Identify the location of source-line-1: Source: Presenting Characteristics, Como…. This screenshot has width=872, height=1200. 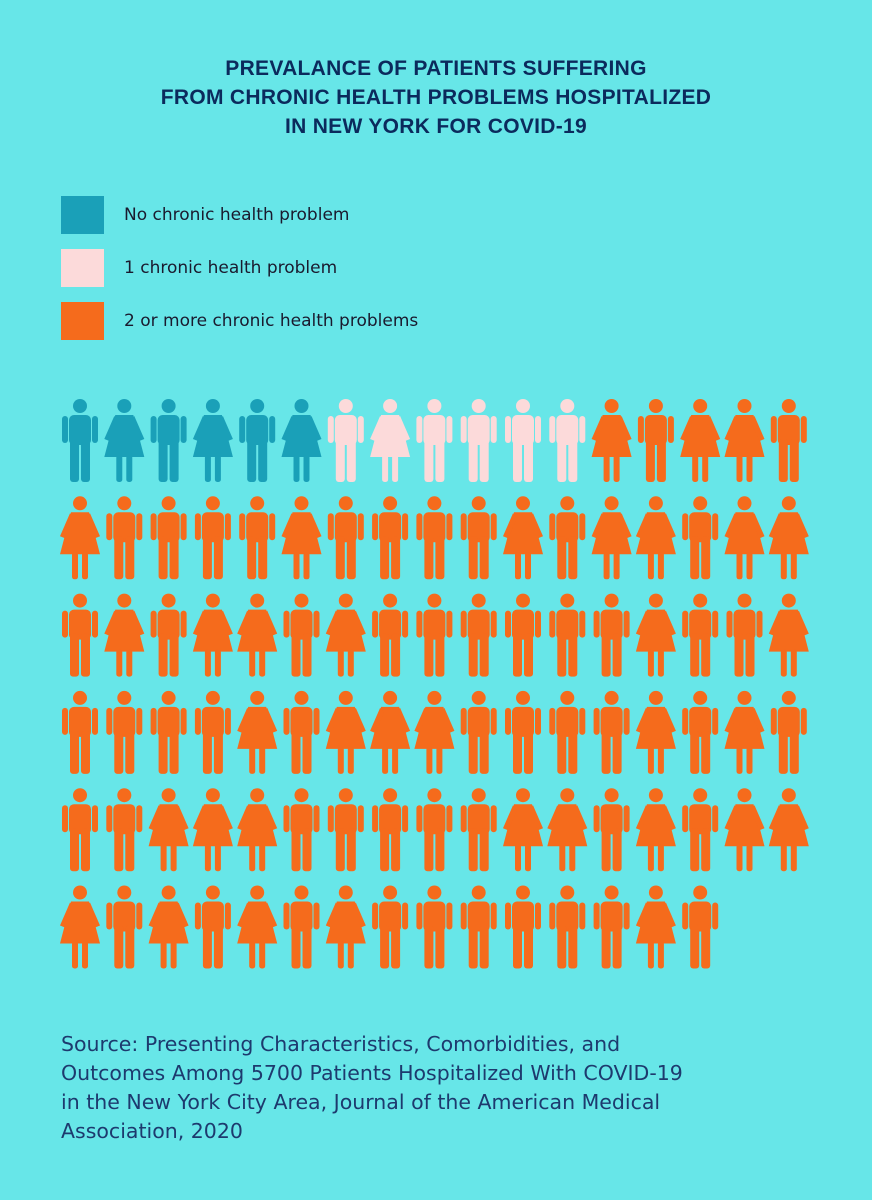
(341, 1044).